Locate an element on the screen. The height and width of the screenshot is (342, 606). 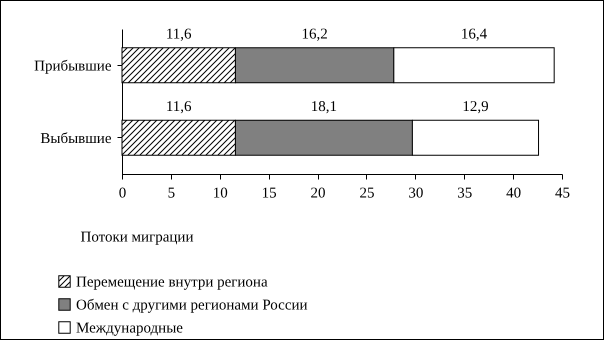
legend-label: Перемещение внутри региона is located at coordinates (172, 282).